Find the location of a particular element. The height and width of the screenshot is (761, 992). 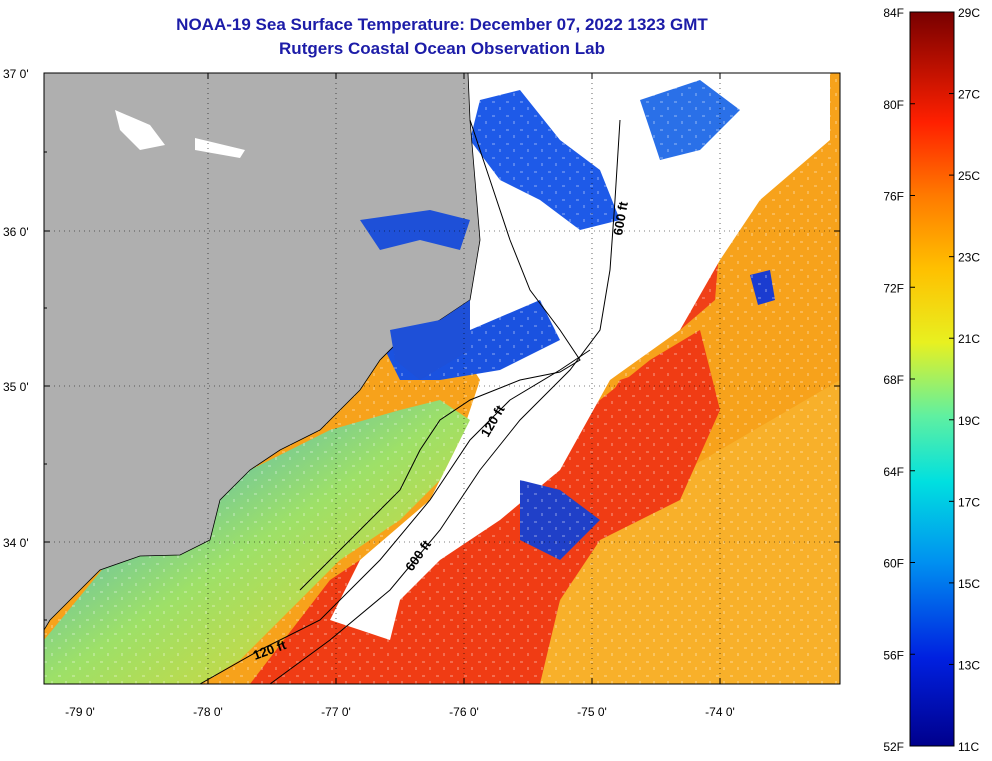

colorbar is located at coordinates (932, 379).